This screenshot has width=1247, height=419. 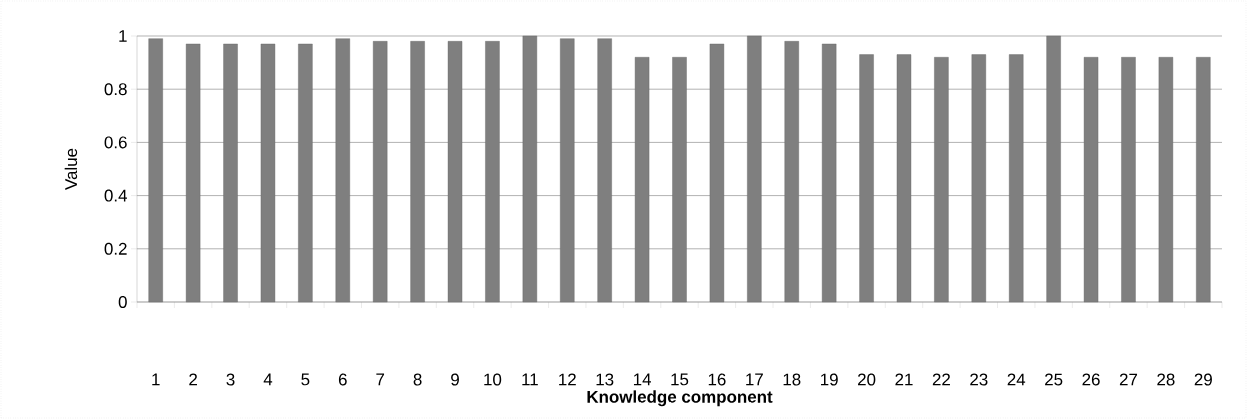 I want to click on x-tick-label: 12, so click(x=567, y=379).